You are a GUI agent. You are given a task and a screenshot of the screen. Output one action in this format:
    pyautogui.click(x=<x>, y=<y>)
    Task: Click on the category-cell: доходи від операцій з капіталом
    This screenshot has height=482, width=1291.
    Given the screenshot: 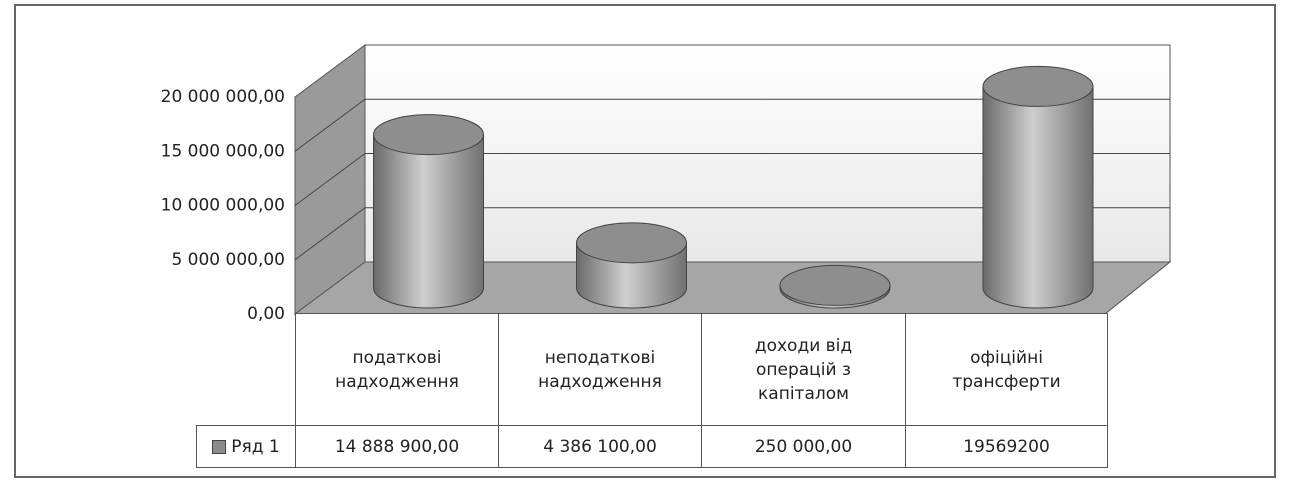 What is the action you would take?
    pyautogui.click(x=803, y=369)
    